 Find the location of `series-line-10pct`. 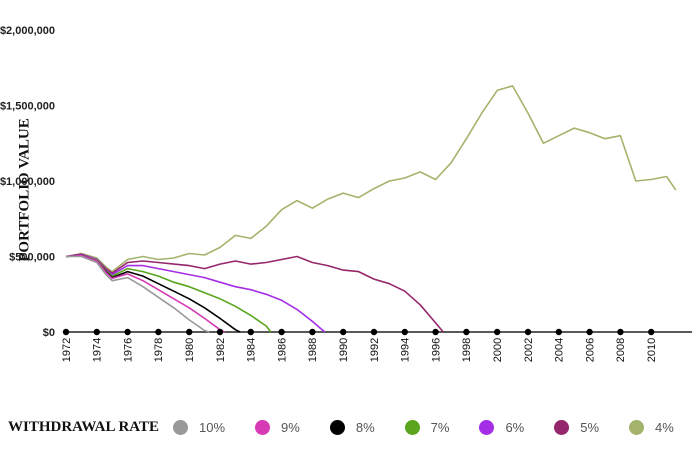

series-line-10pct is located at coordinates (138, 294).